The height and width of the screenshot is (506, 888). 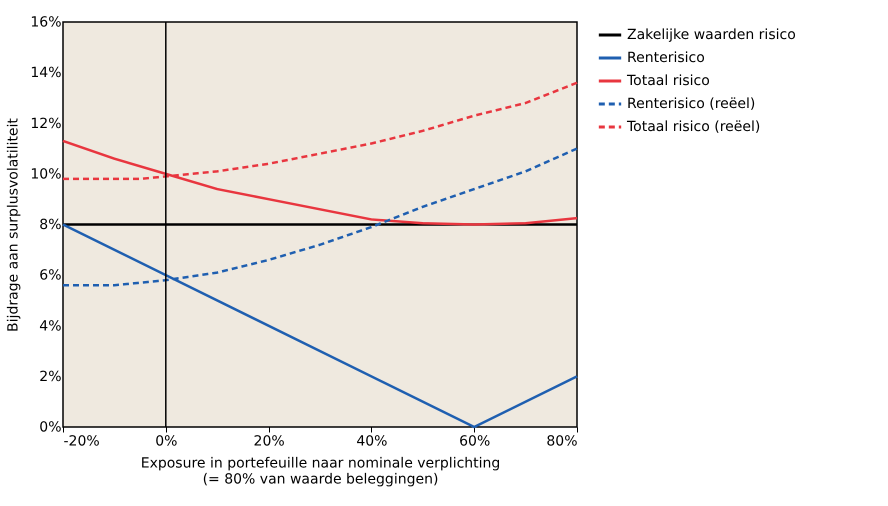 I want to click on x-tick-label: 20%, so click(x=269, y=442).